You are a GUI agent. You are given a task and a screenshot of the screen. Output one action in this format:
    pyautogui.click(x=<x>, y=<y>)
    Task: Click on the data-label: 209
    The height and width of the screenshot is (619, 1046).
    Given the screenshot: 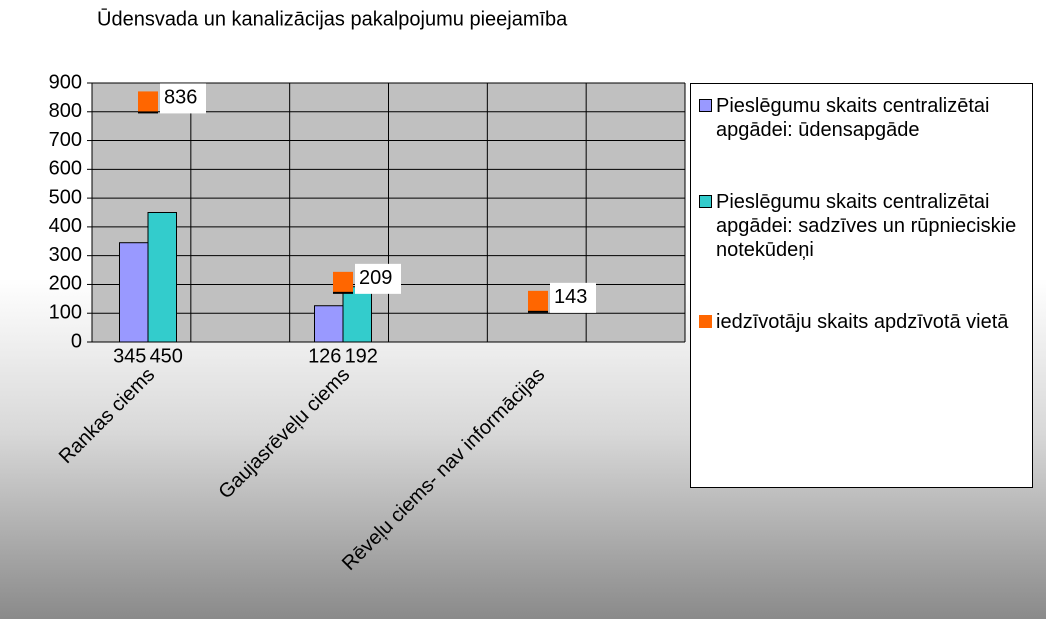 What is the action you would take?
    pyautogui.click(x=375, y=278)
    